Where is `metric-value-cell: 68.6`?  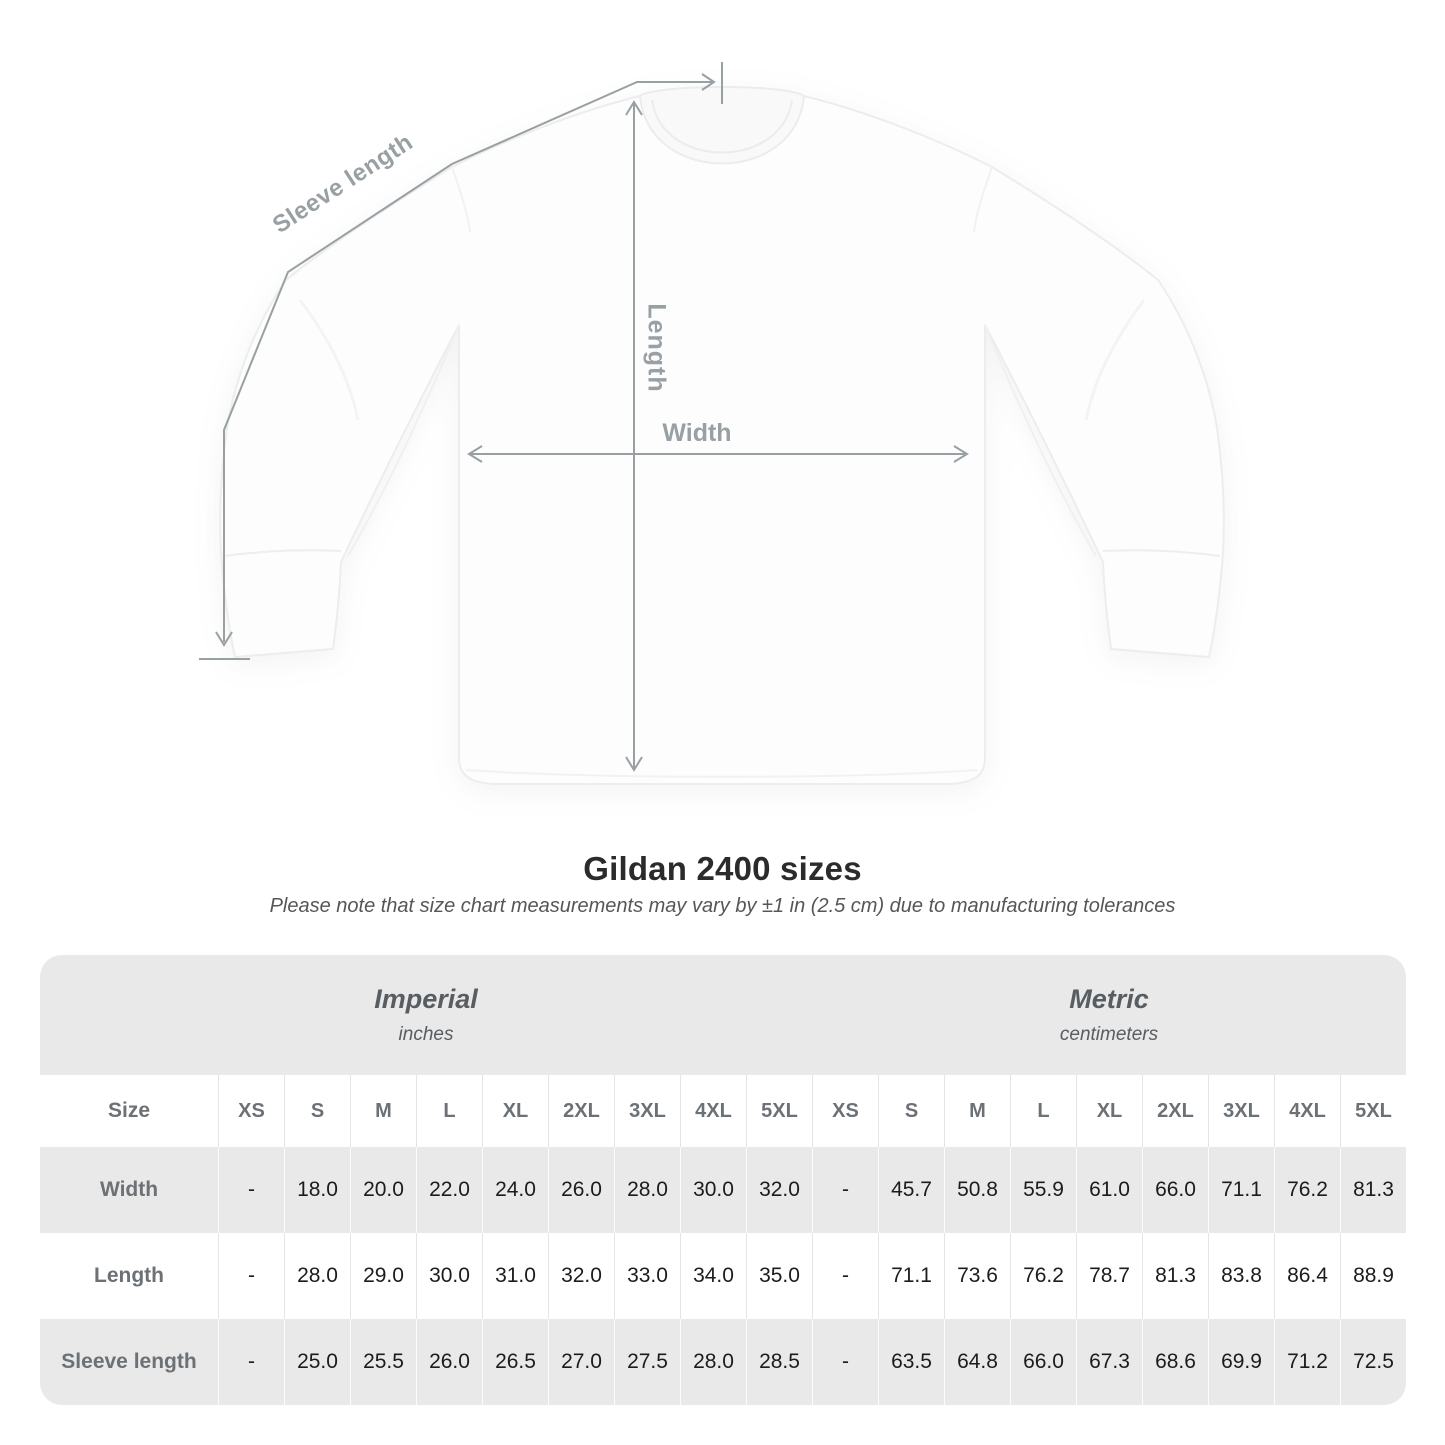 metric-value-cell: 68.6 is located at coordinates (1175, 1362).